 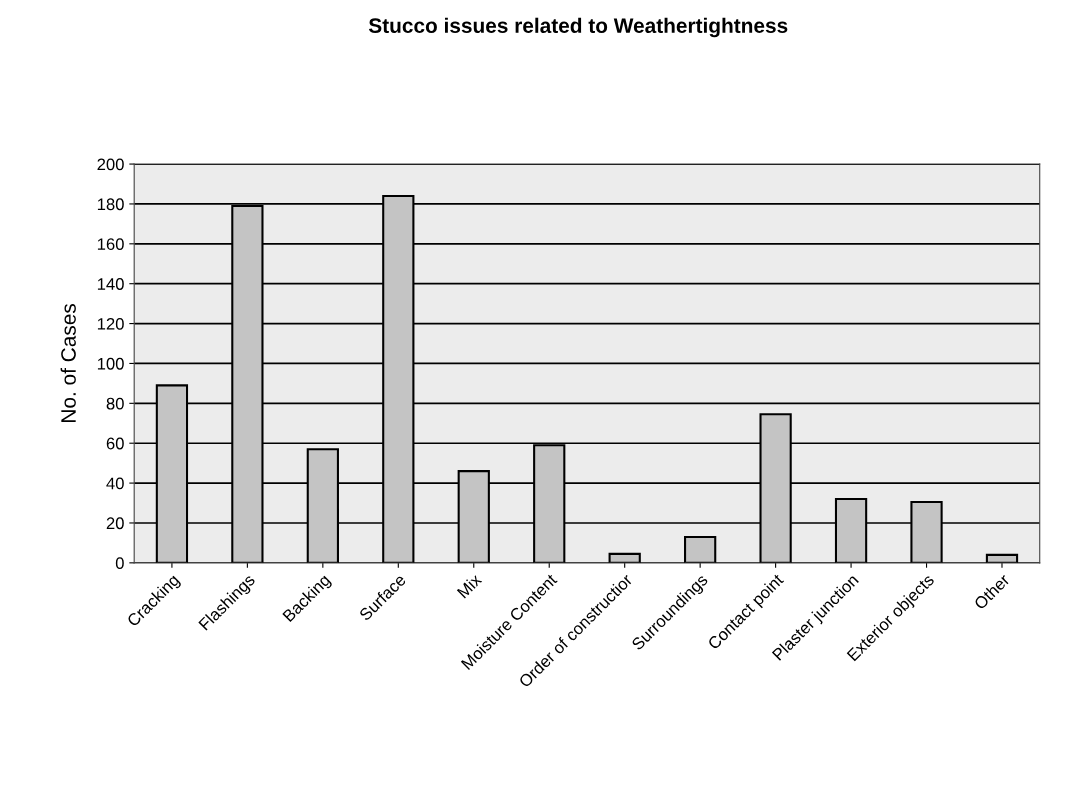 I want to click on y-tick-label: 0, so click(x=119, y=563).